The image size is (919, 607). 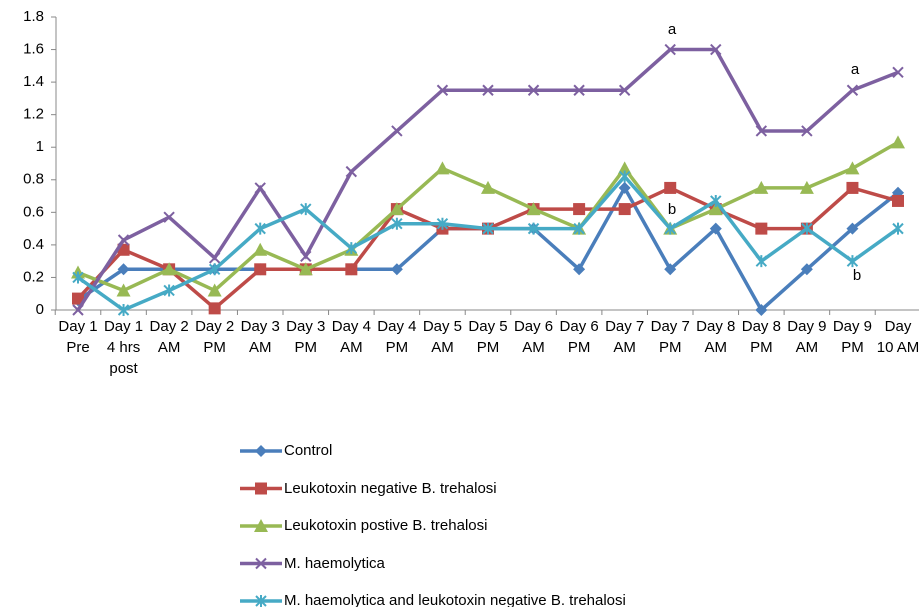 What do you see at coordinates (260, 337) in the screenshot?
I see `x-tick-label: Day 3 AM` at bounding box center [260, 337].